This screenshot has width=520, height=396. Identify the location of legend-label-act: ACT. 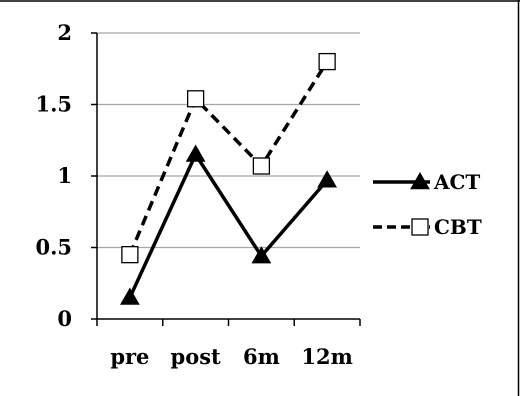
(456, 182).